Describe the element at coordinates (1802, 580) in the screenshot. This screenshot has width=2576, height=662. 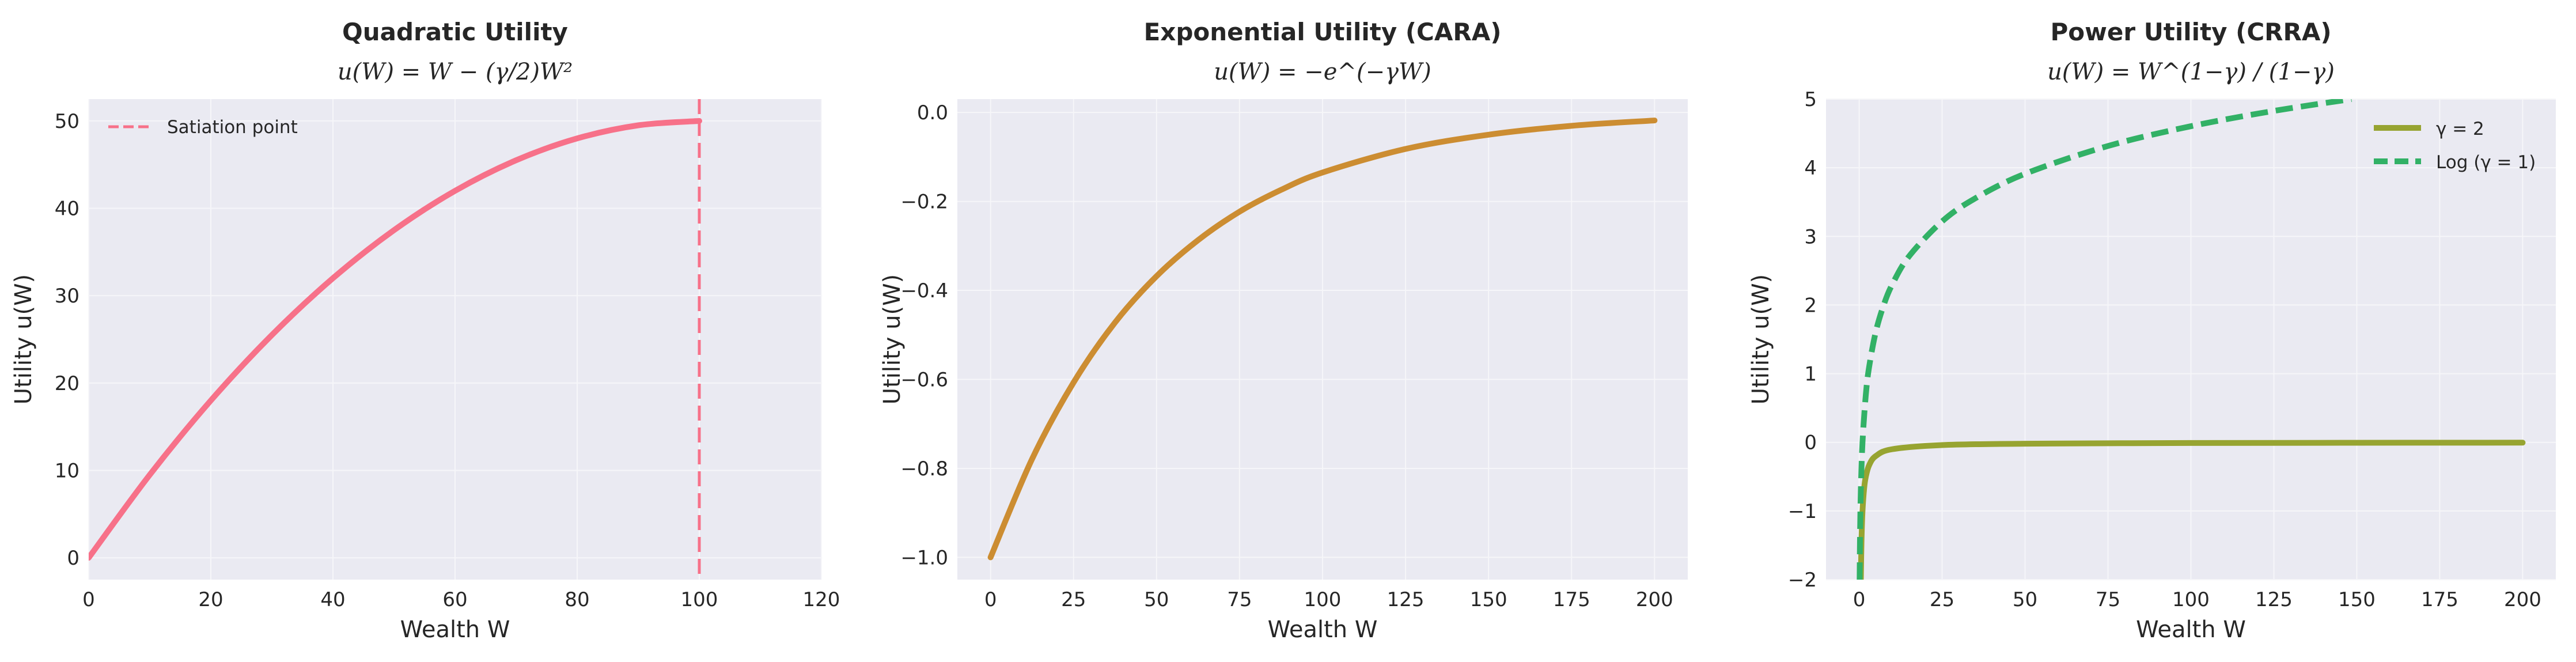
I see `y-tick-label: −2` at that location.